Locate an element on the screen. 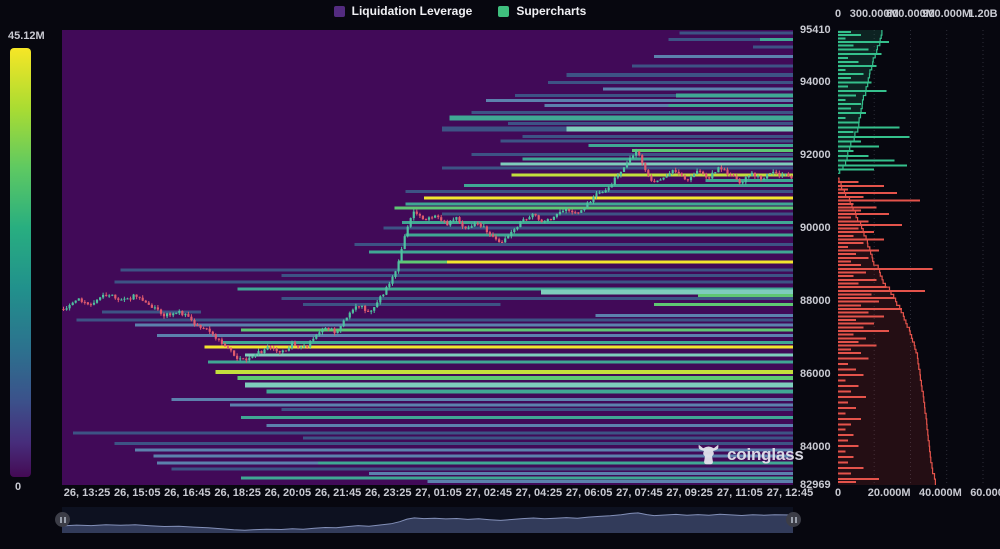 The image size is (1000, 549). time-tick-label: 27, 06:05 is located at coordinates (589, 493).